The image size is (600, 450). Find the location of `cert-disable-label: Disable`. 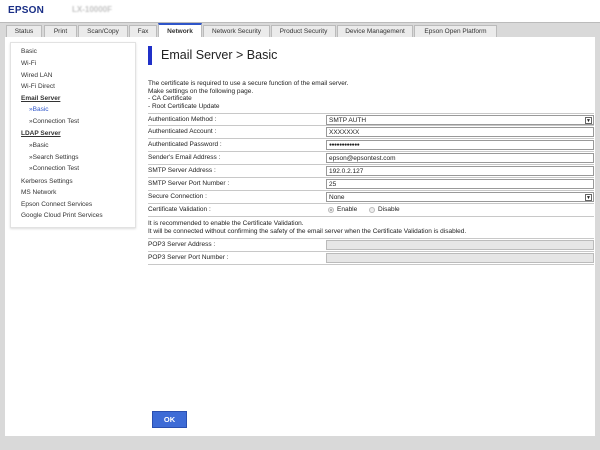

cert-disable-label: Disable is located at coordinates (389, 209).